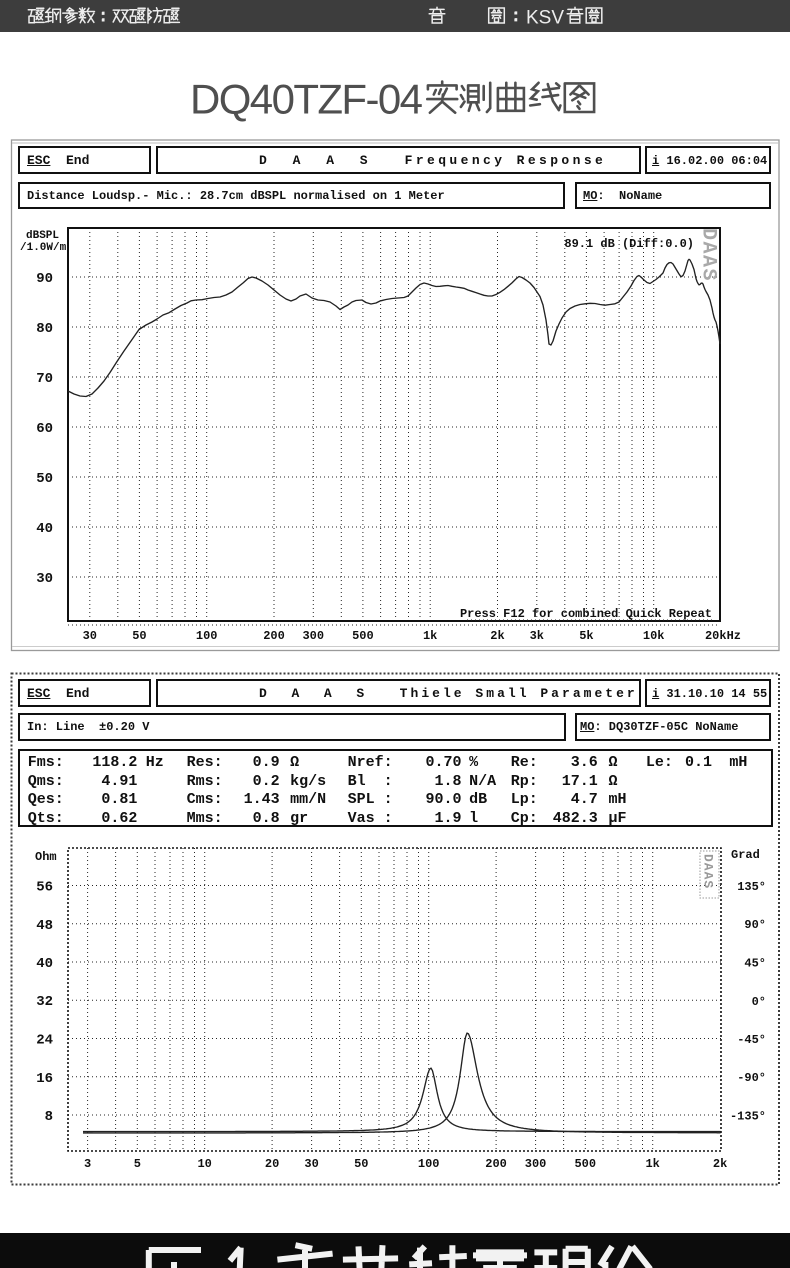  What do you see at coordinates (748, 1117) in the screenshot?
I see `svg-text: -135°` at bounding box center [748, 1117].